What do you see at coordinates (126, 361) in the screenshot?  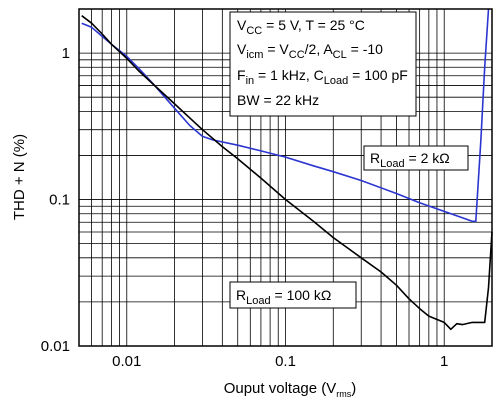 I see `x-tick-label: 0.01` at bounding box center [126, 361].